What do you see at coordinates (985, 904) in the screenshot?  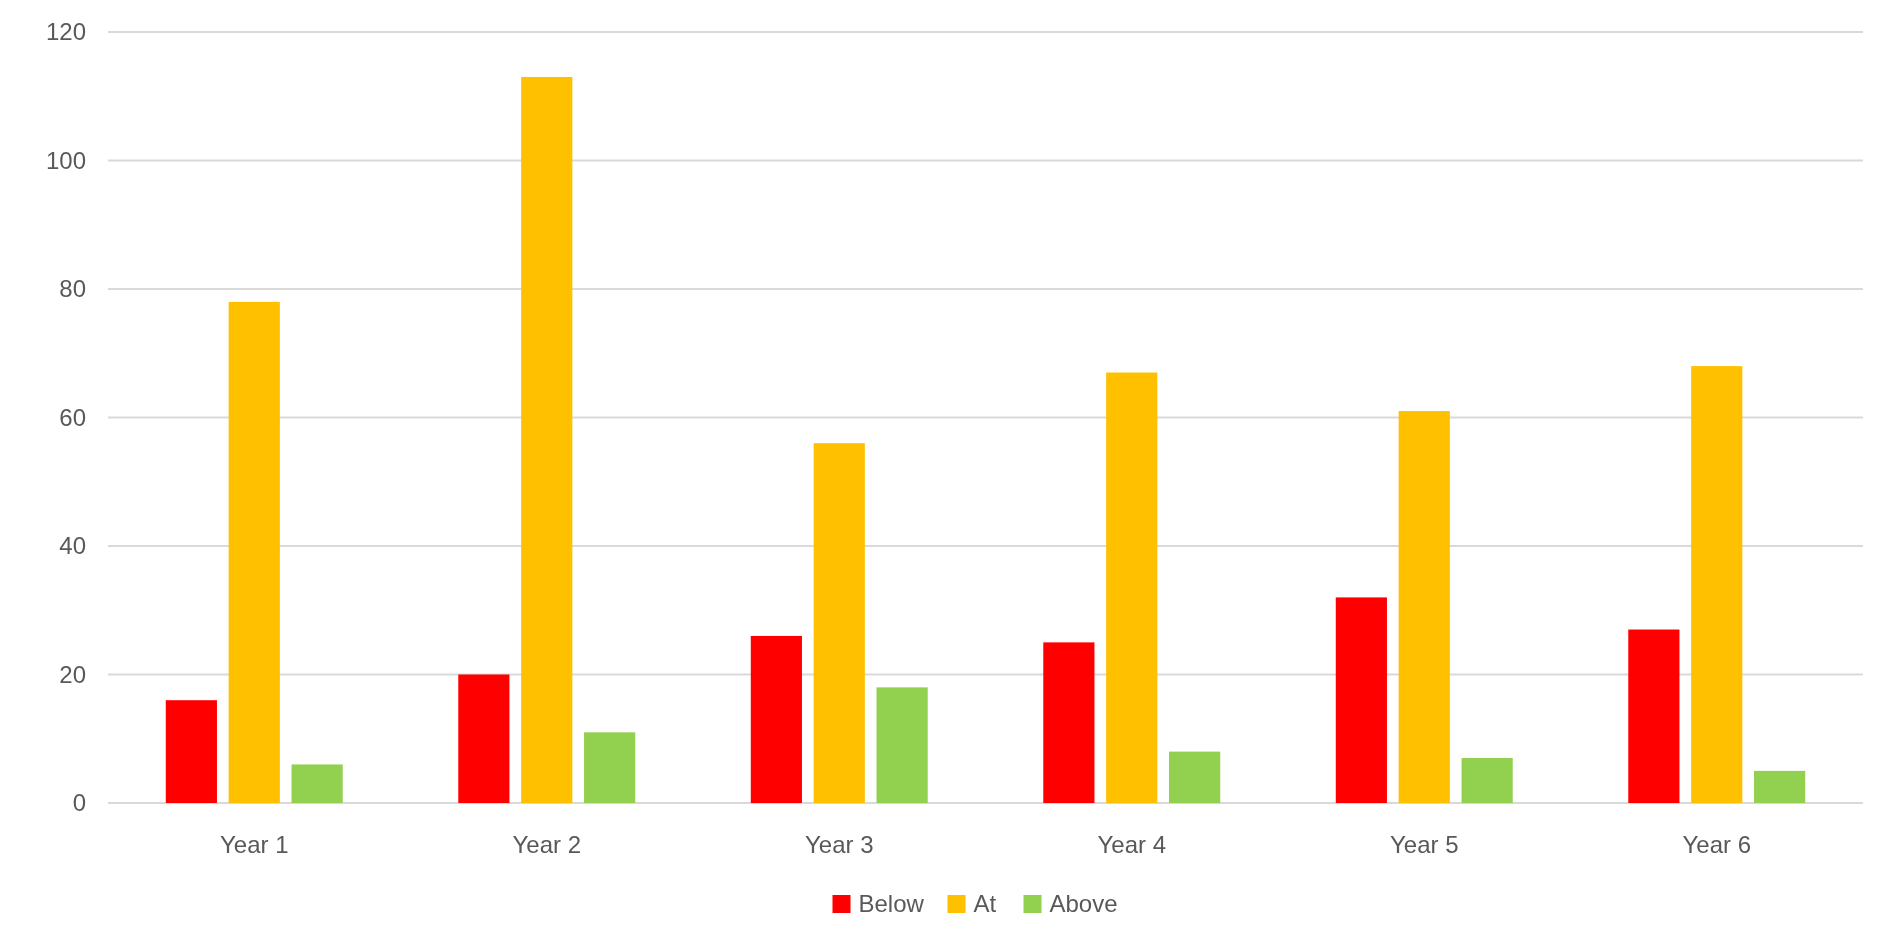 I see `legend-label: At` at bounding box center [985, 904].